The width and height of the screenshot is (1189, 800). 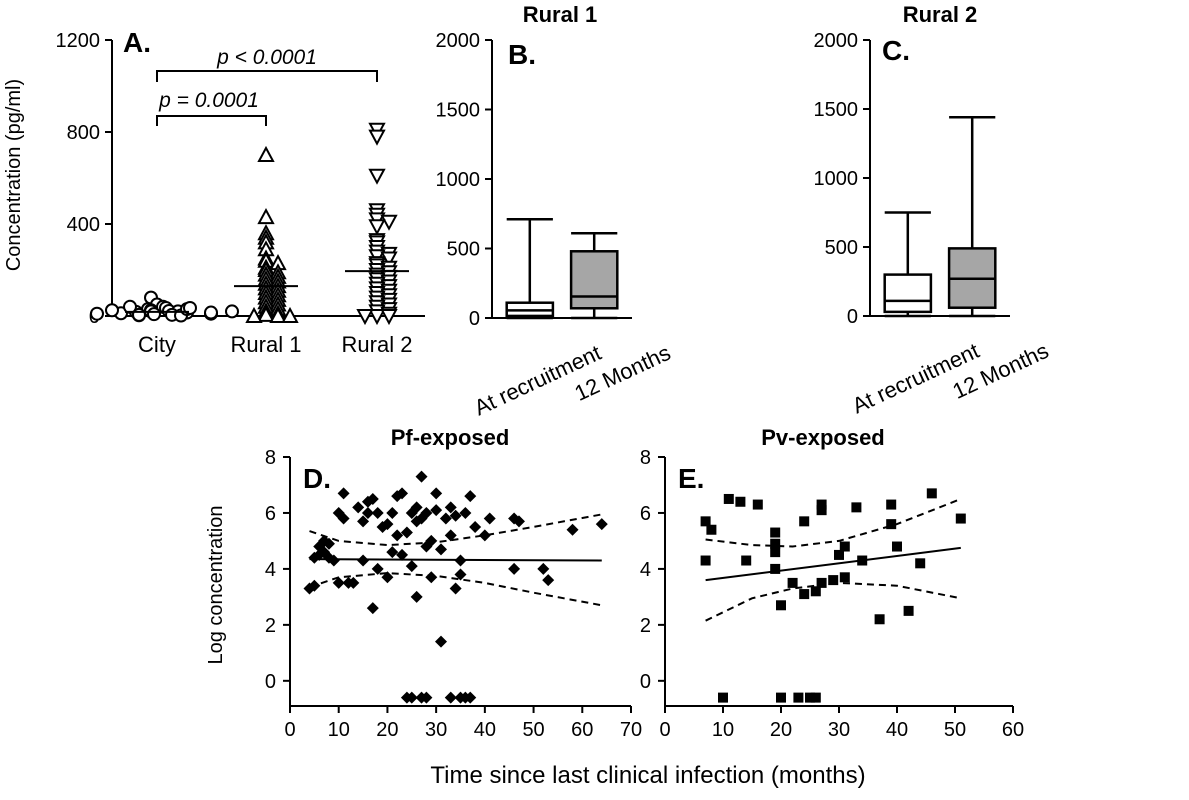 I want to click on panel-a-category-label: Rural 1, so click(x=266, y=344).